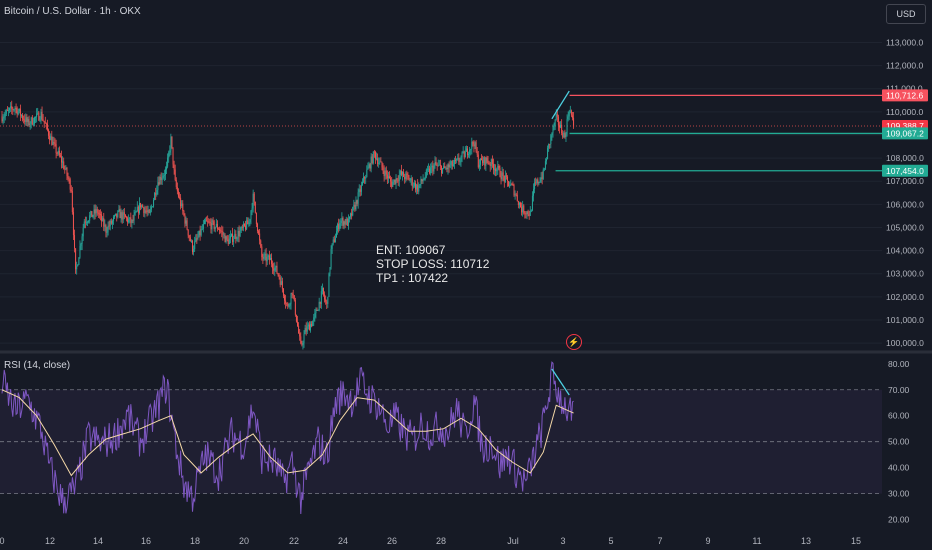  What do you see at coordinates (905, 227) in the screenshot?
I see `price-tick-label: 105,000.0` at bounding box center [905, 227].